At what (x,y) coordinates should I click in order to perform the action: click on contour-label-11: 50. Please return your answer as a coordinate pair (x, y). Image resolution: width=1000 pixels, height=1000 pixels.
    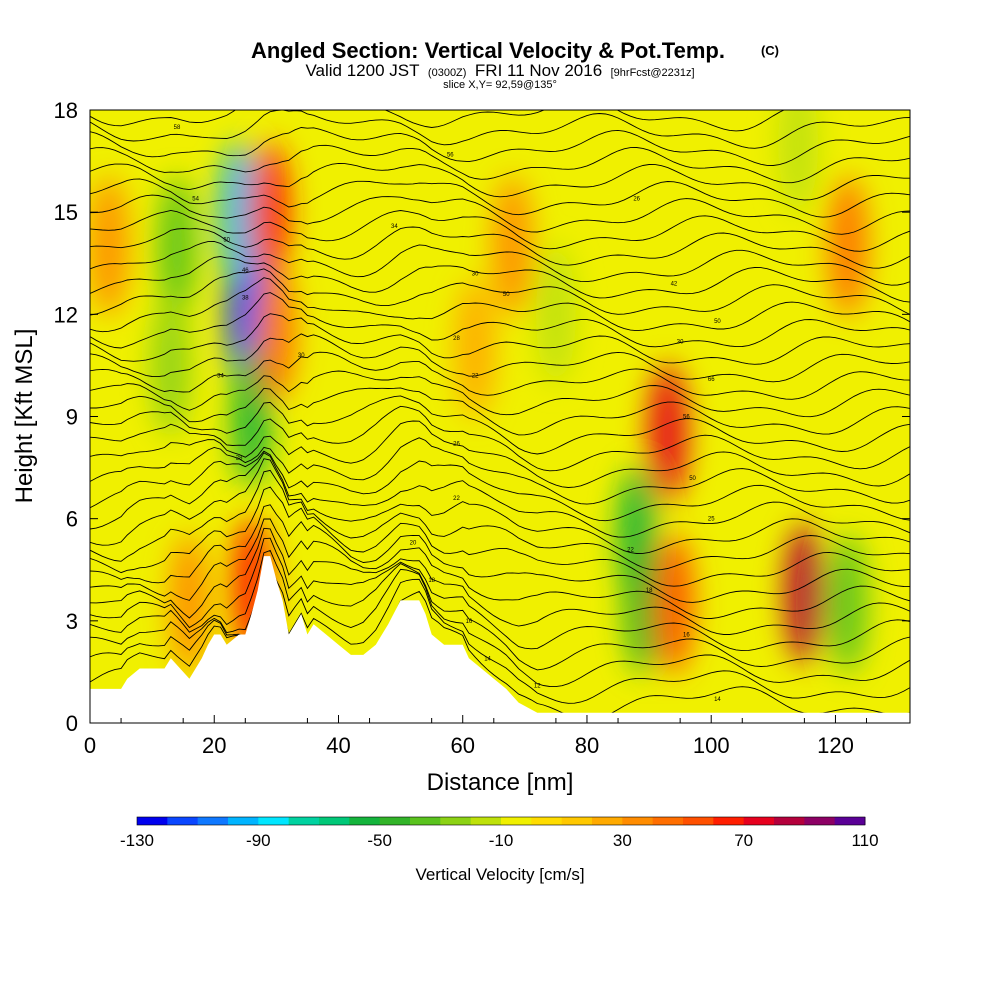
    Looking at the image, I should click on (506, 295).